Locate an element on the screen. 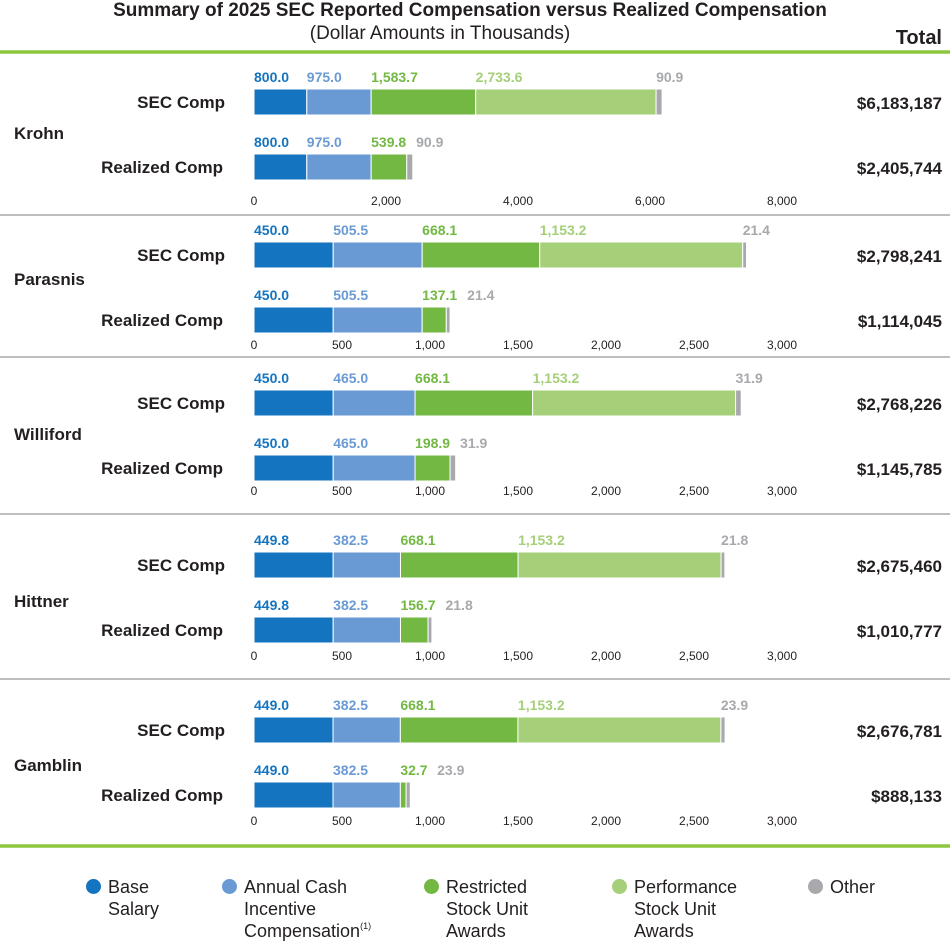  legend-label: Base Salary is located at coordinates (134, 898).